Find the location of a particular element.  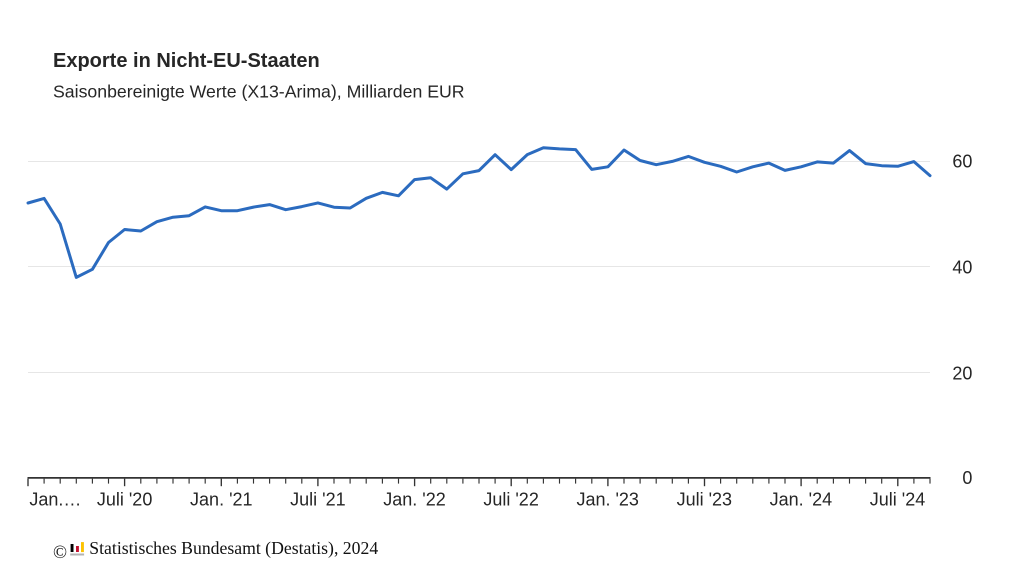

svg-text: Juli '24 is located at coordinates (897, 500).